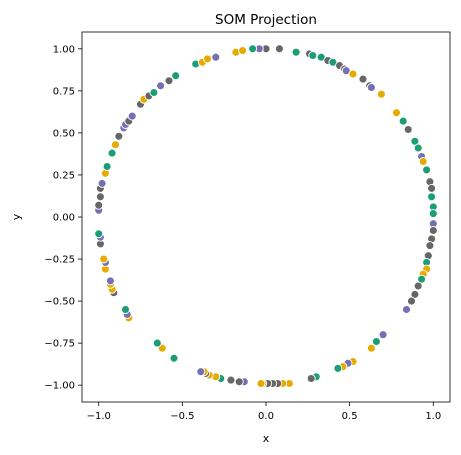 This screenshot has width=461, height=455. Describe the element at coordinates (266, 416) in the screenshot. I see `x-tick-label: 0.0` at that location.